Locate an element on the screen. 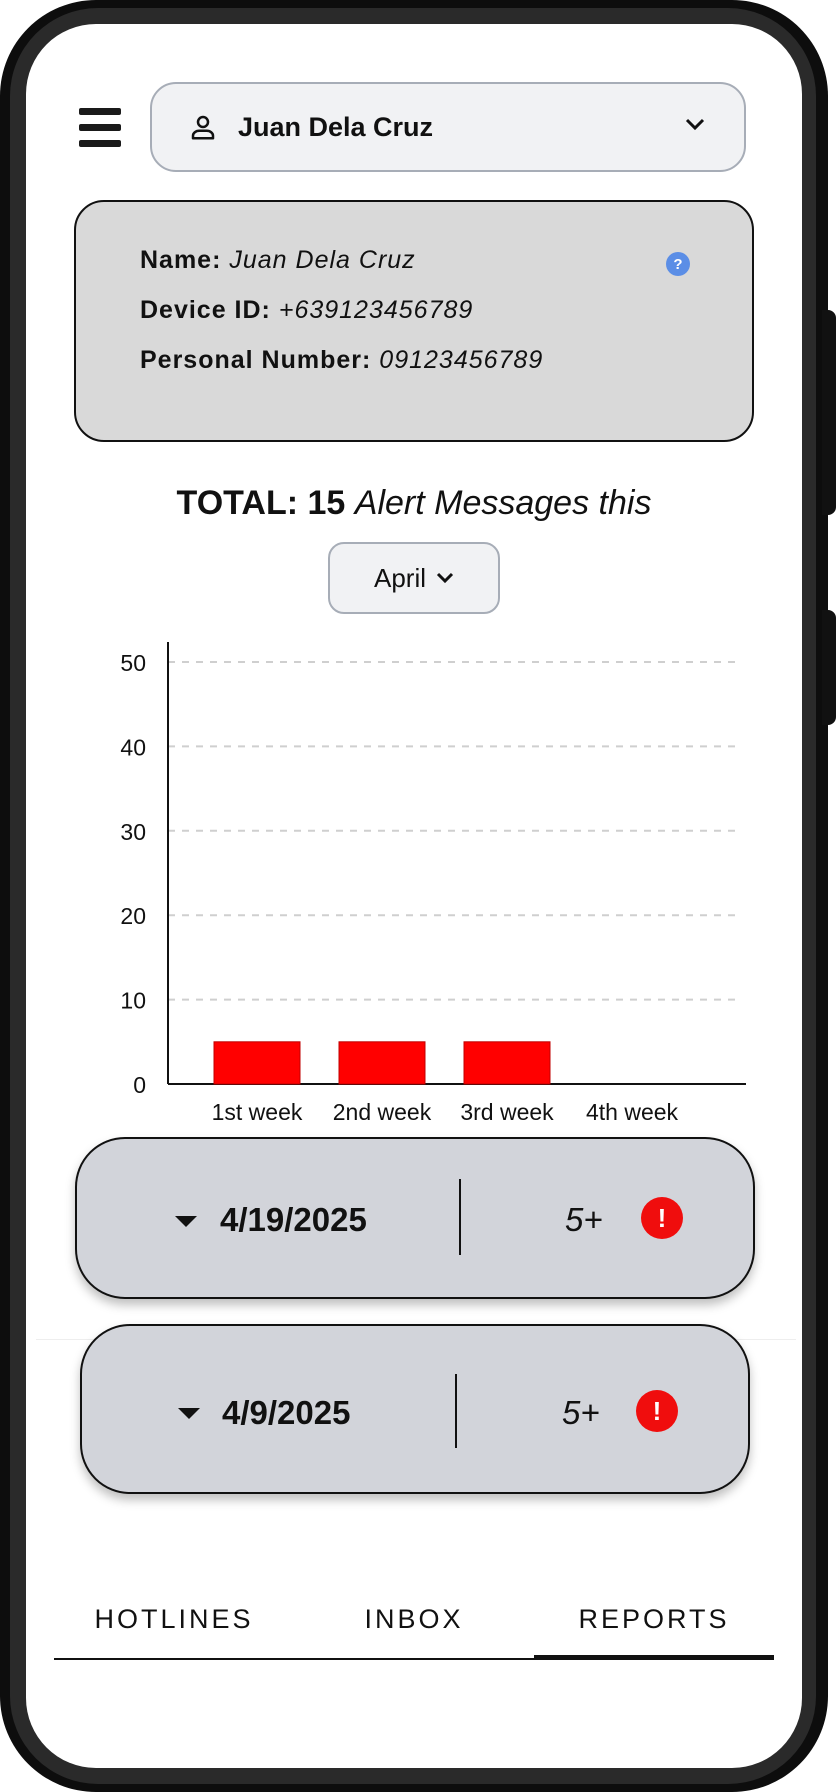 This screenshot has height=1792, width=838. total-label: TOTAL: is located at coordinates (237, 503).